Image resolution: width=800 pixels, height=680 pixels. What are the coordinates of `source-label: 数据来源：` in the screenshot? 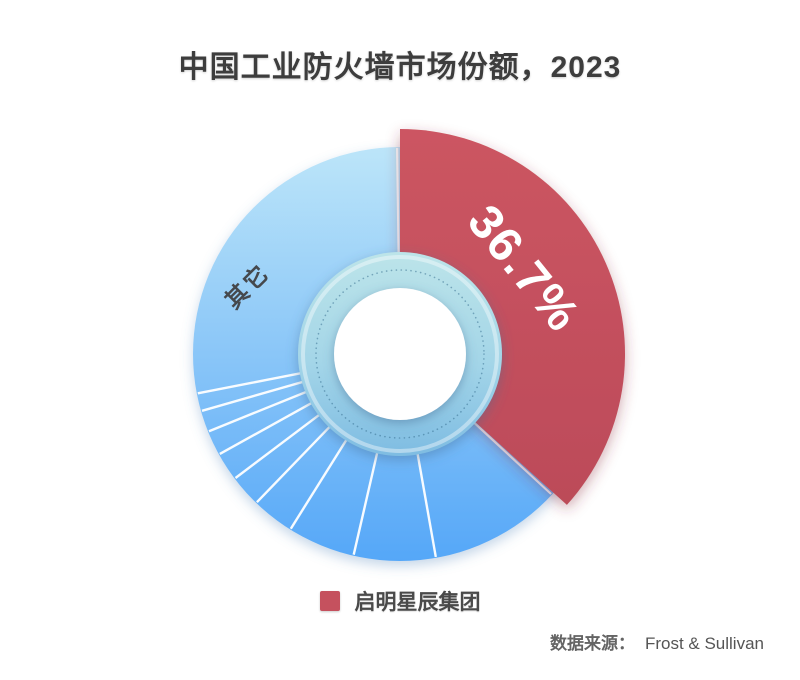 It's located at (592, 643).